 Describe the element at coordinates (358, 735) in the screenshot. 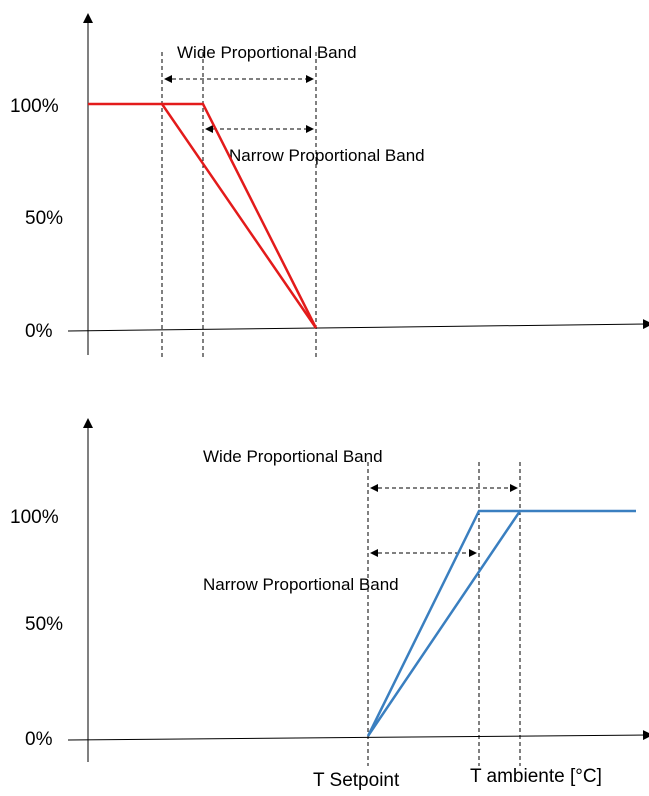

I see `bottom-x-axis` at that location.